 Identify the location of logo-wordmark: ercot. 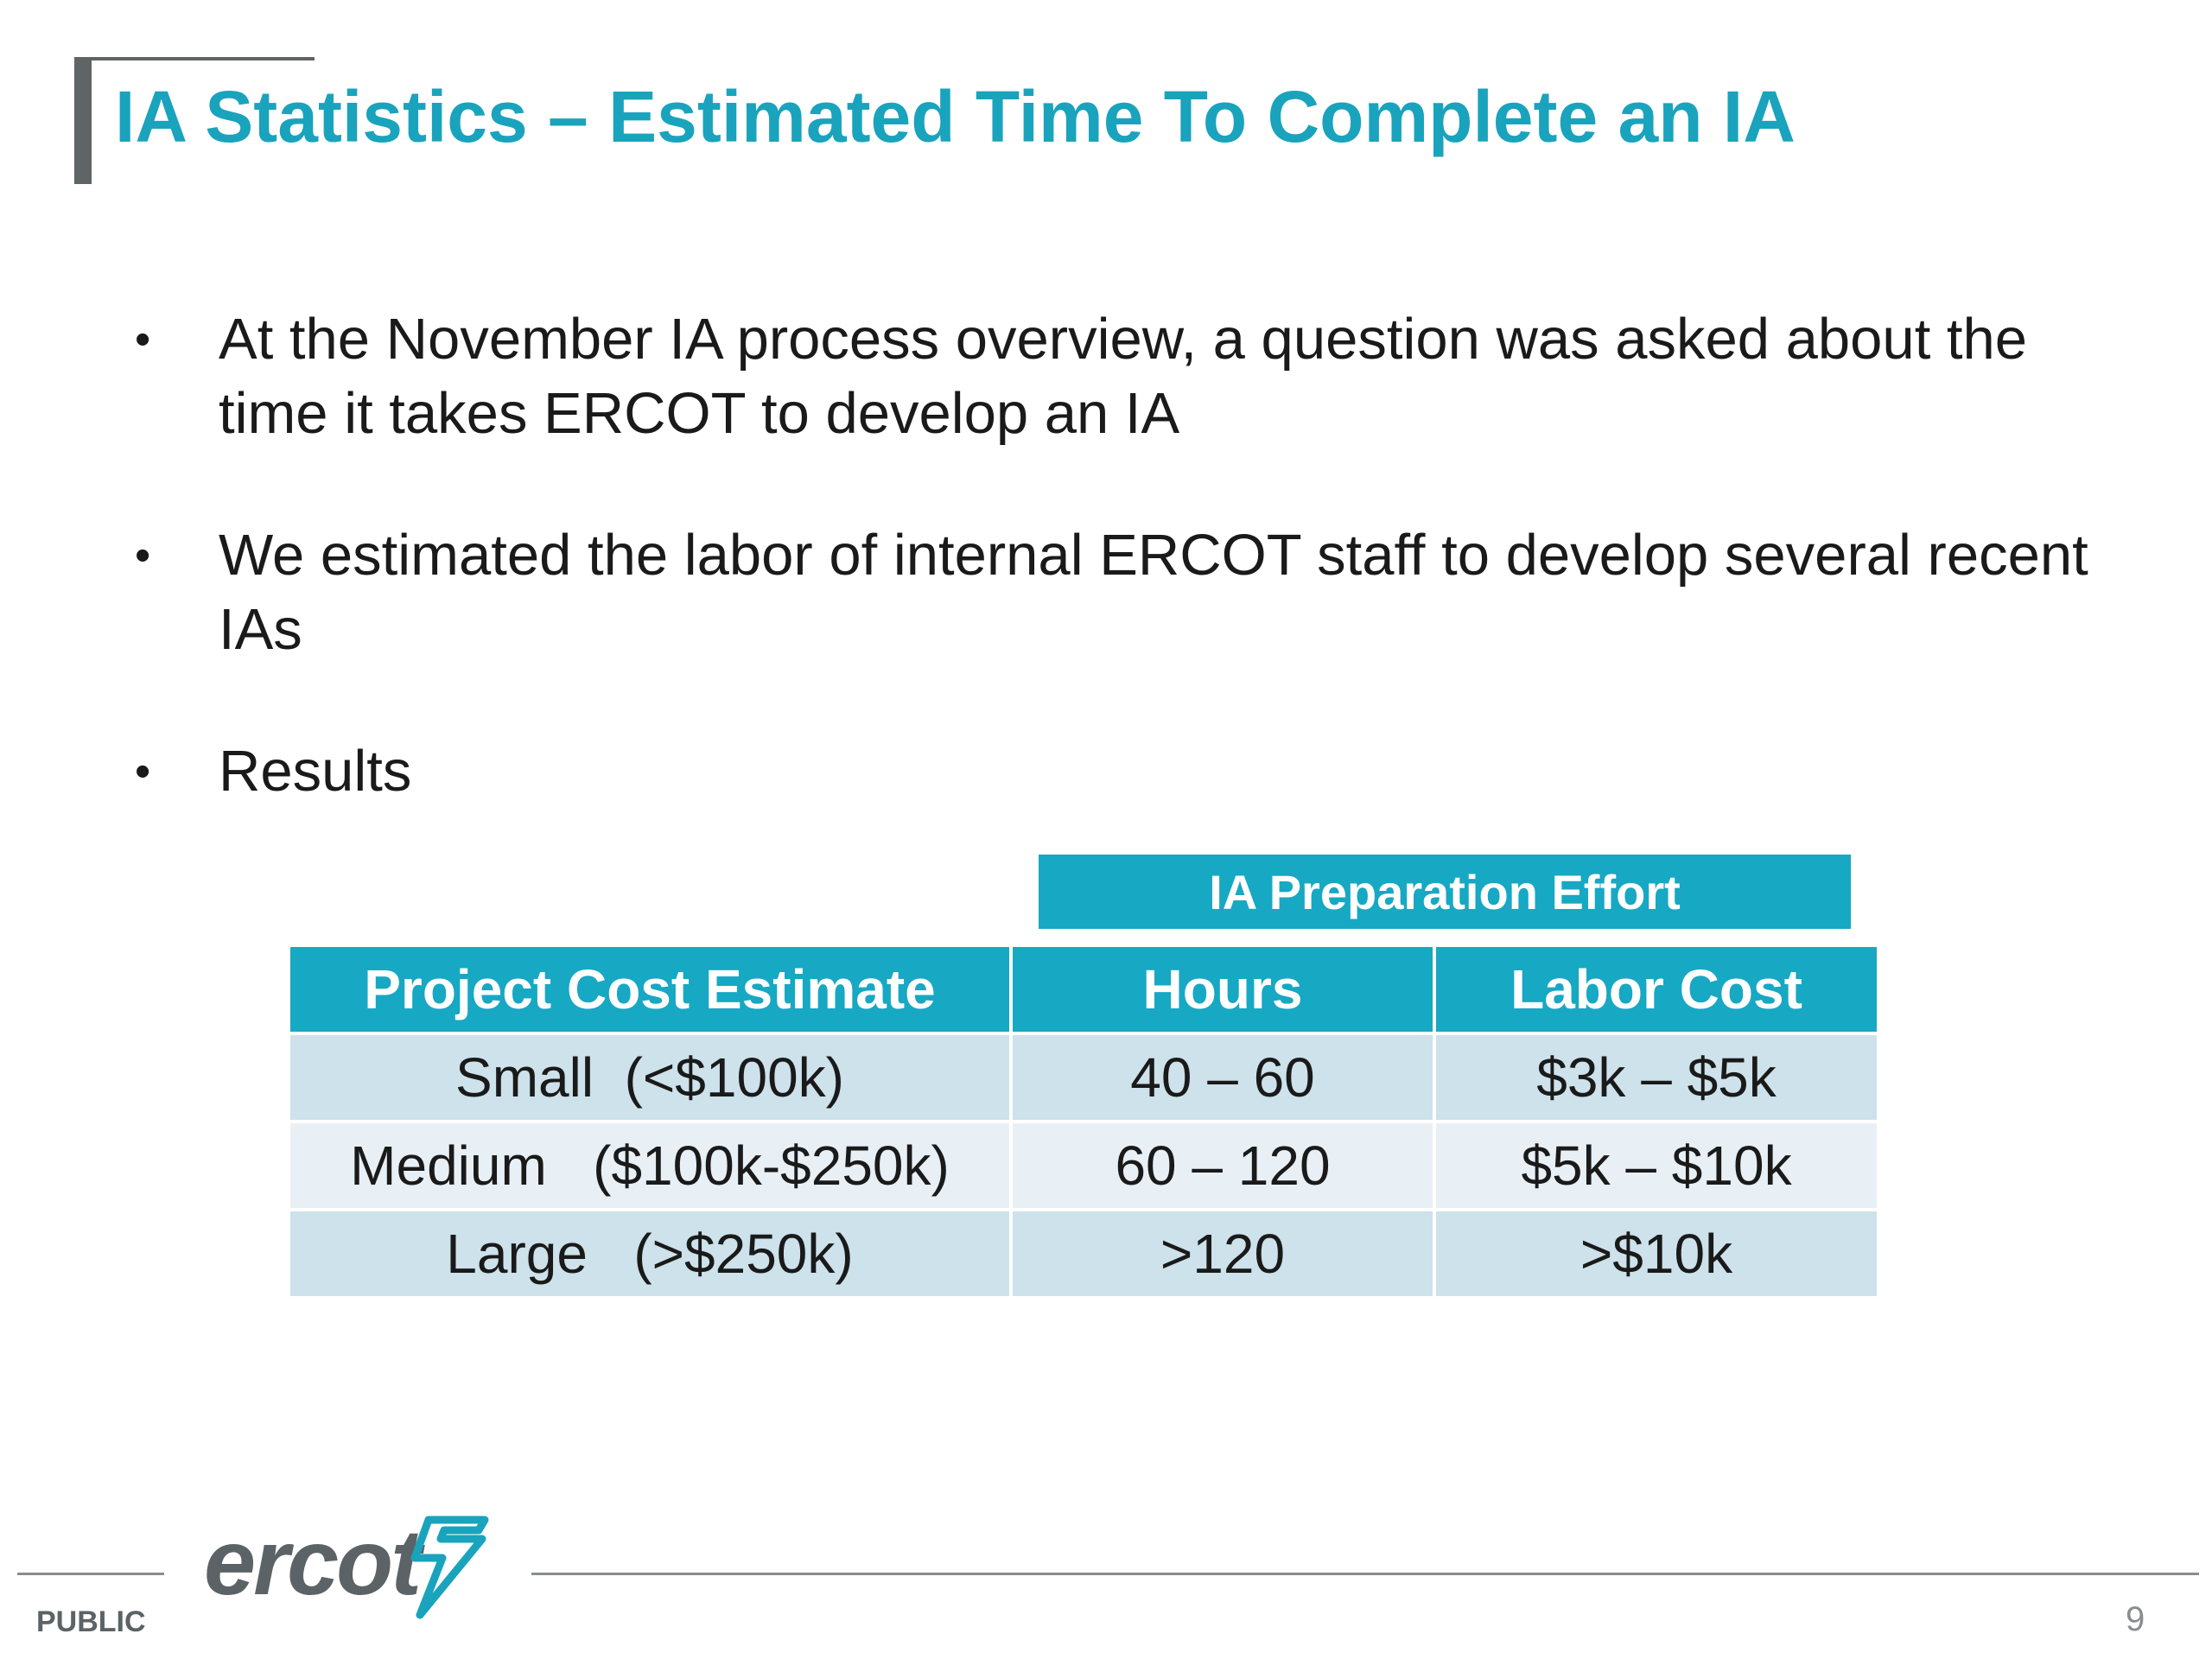
(313, 1562).